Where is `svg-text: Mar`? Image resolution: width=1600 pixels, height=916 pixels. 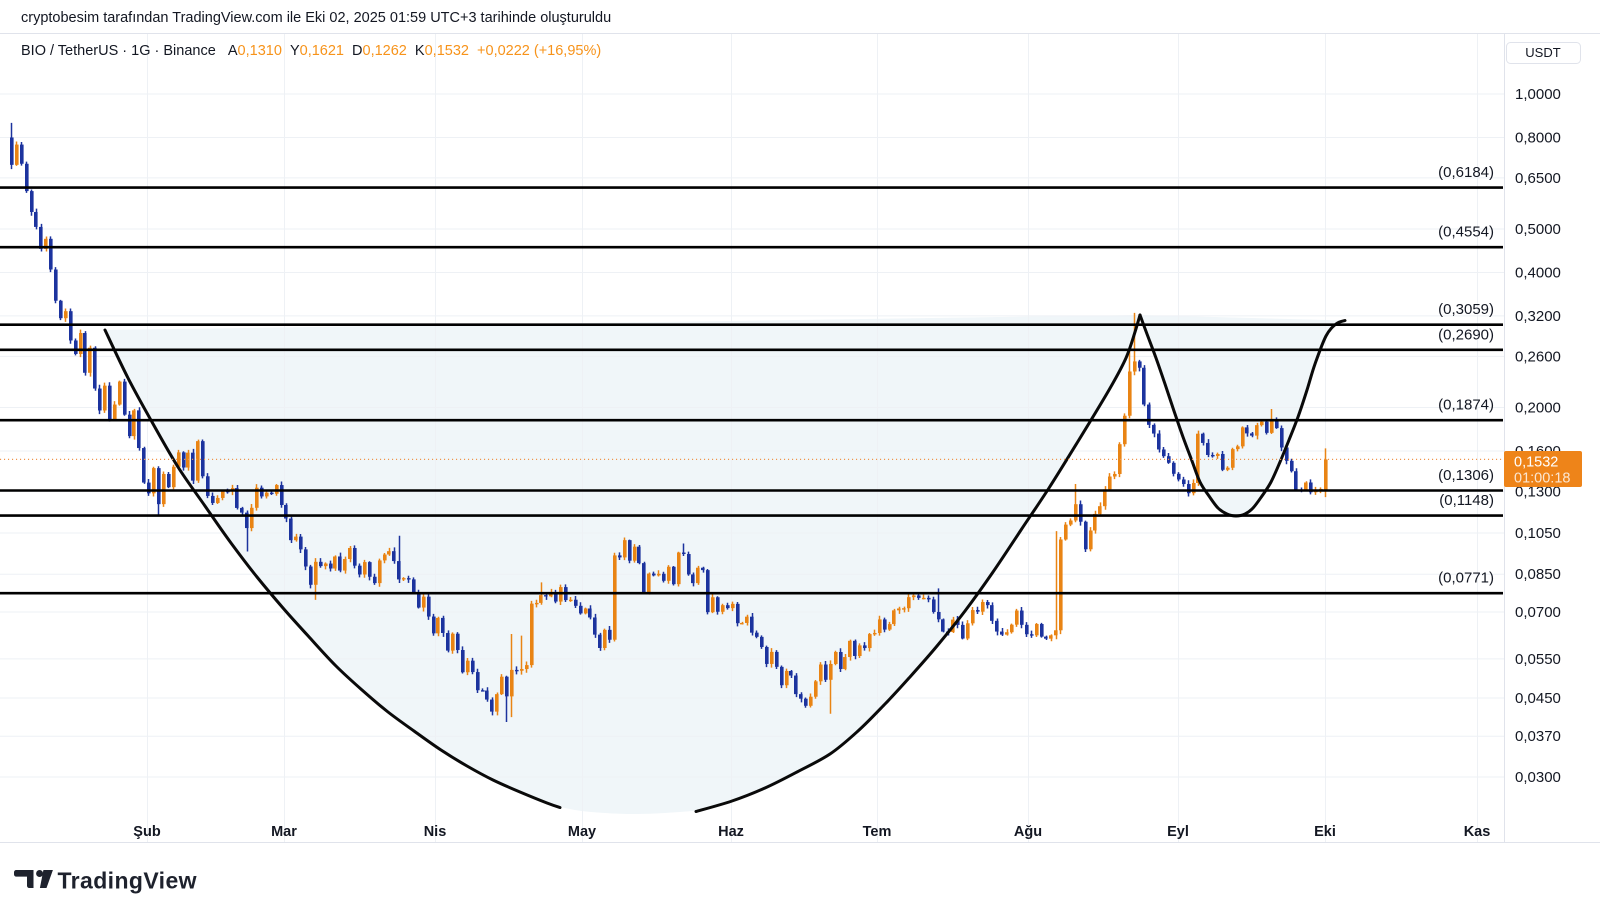
svg-text: Mar is located at coordinates (284, 832).